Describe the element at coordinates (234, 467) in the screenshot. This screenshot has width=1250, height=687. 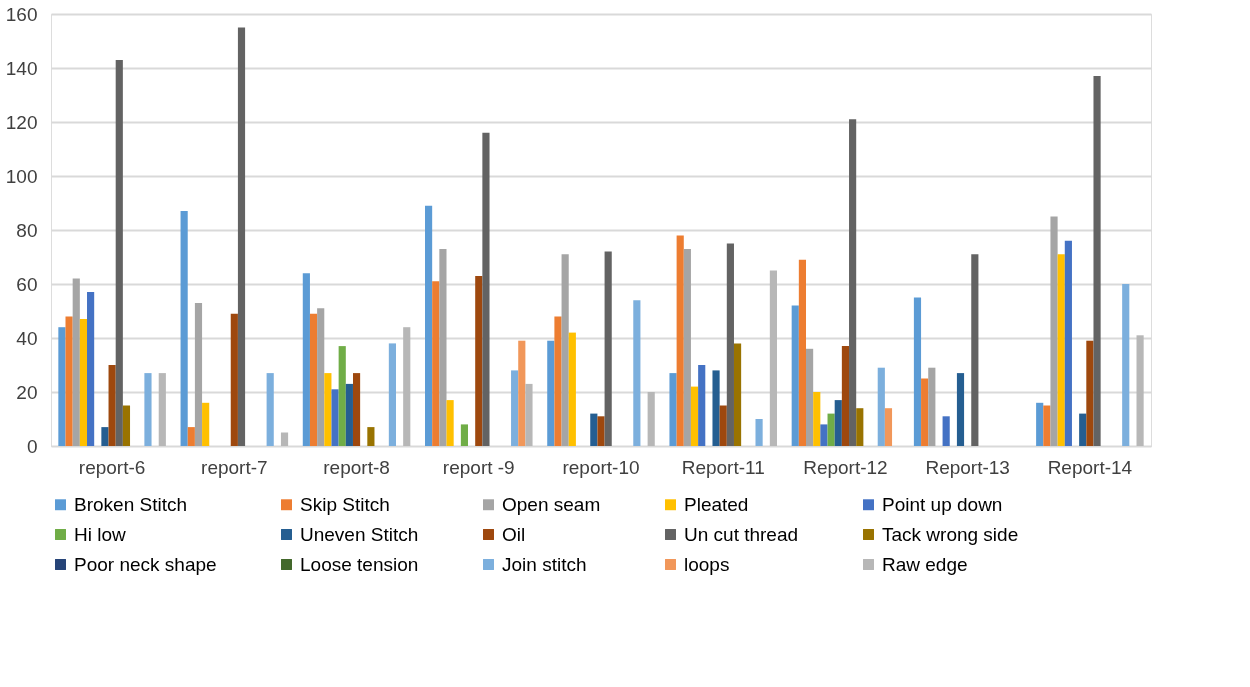
I see `x-tick-label: report-7` at that location.